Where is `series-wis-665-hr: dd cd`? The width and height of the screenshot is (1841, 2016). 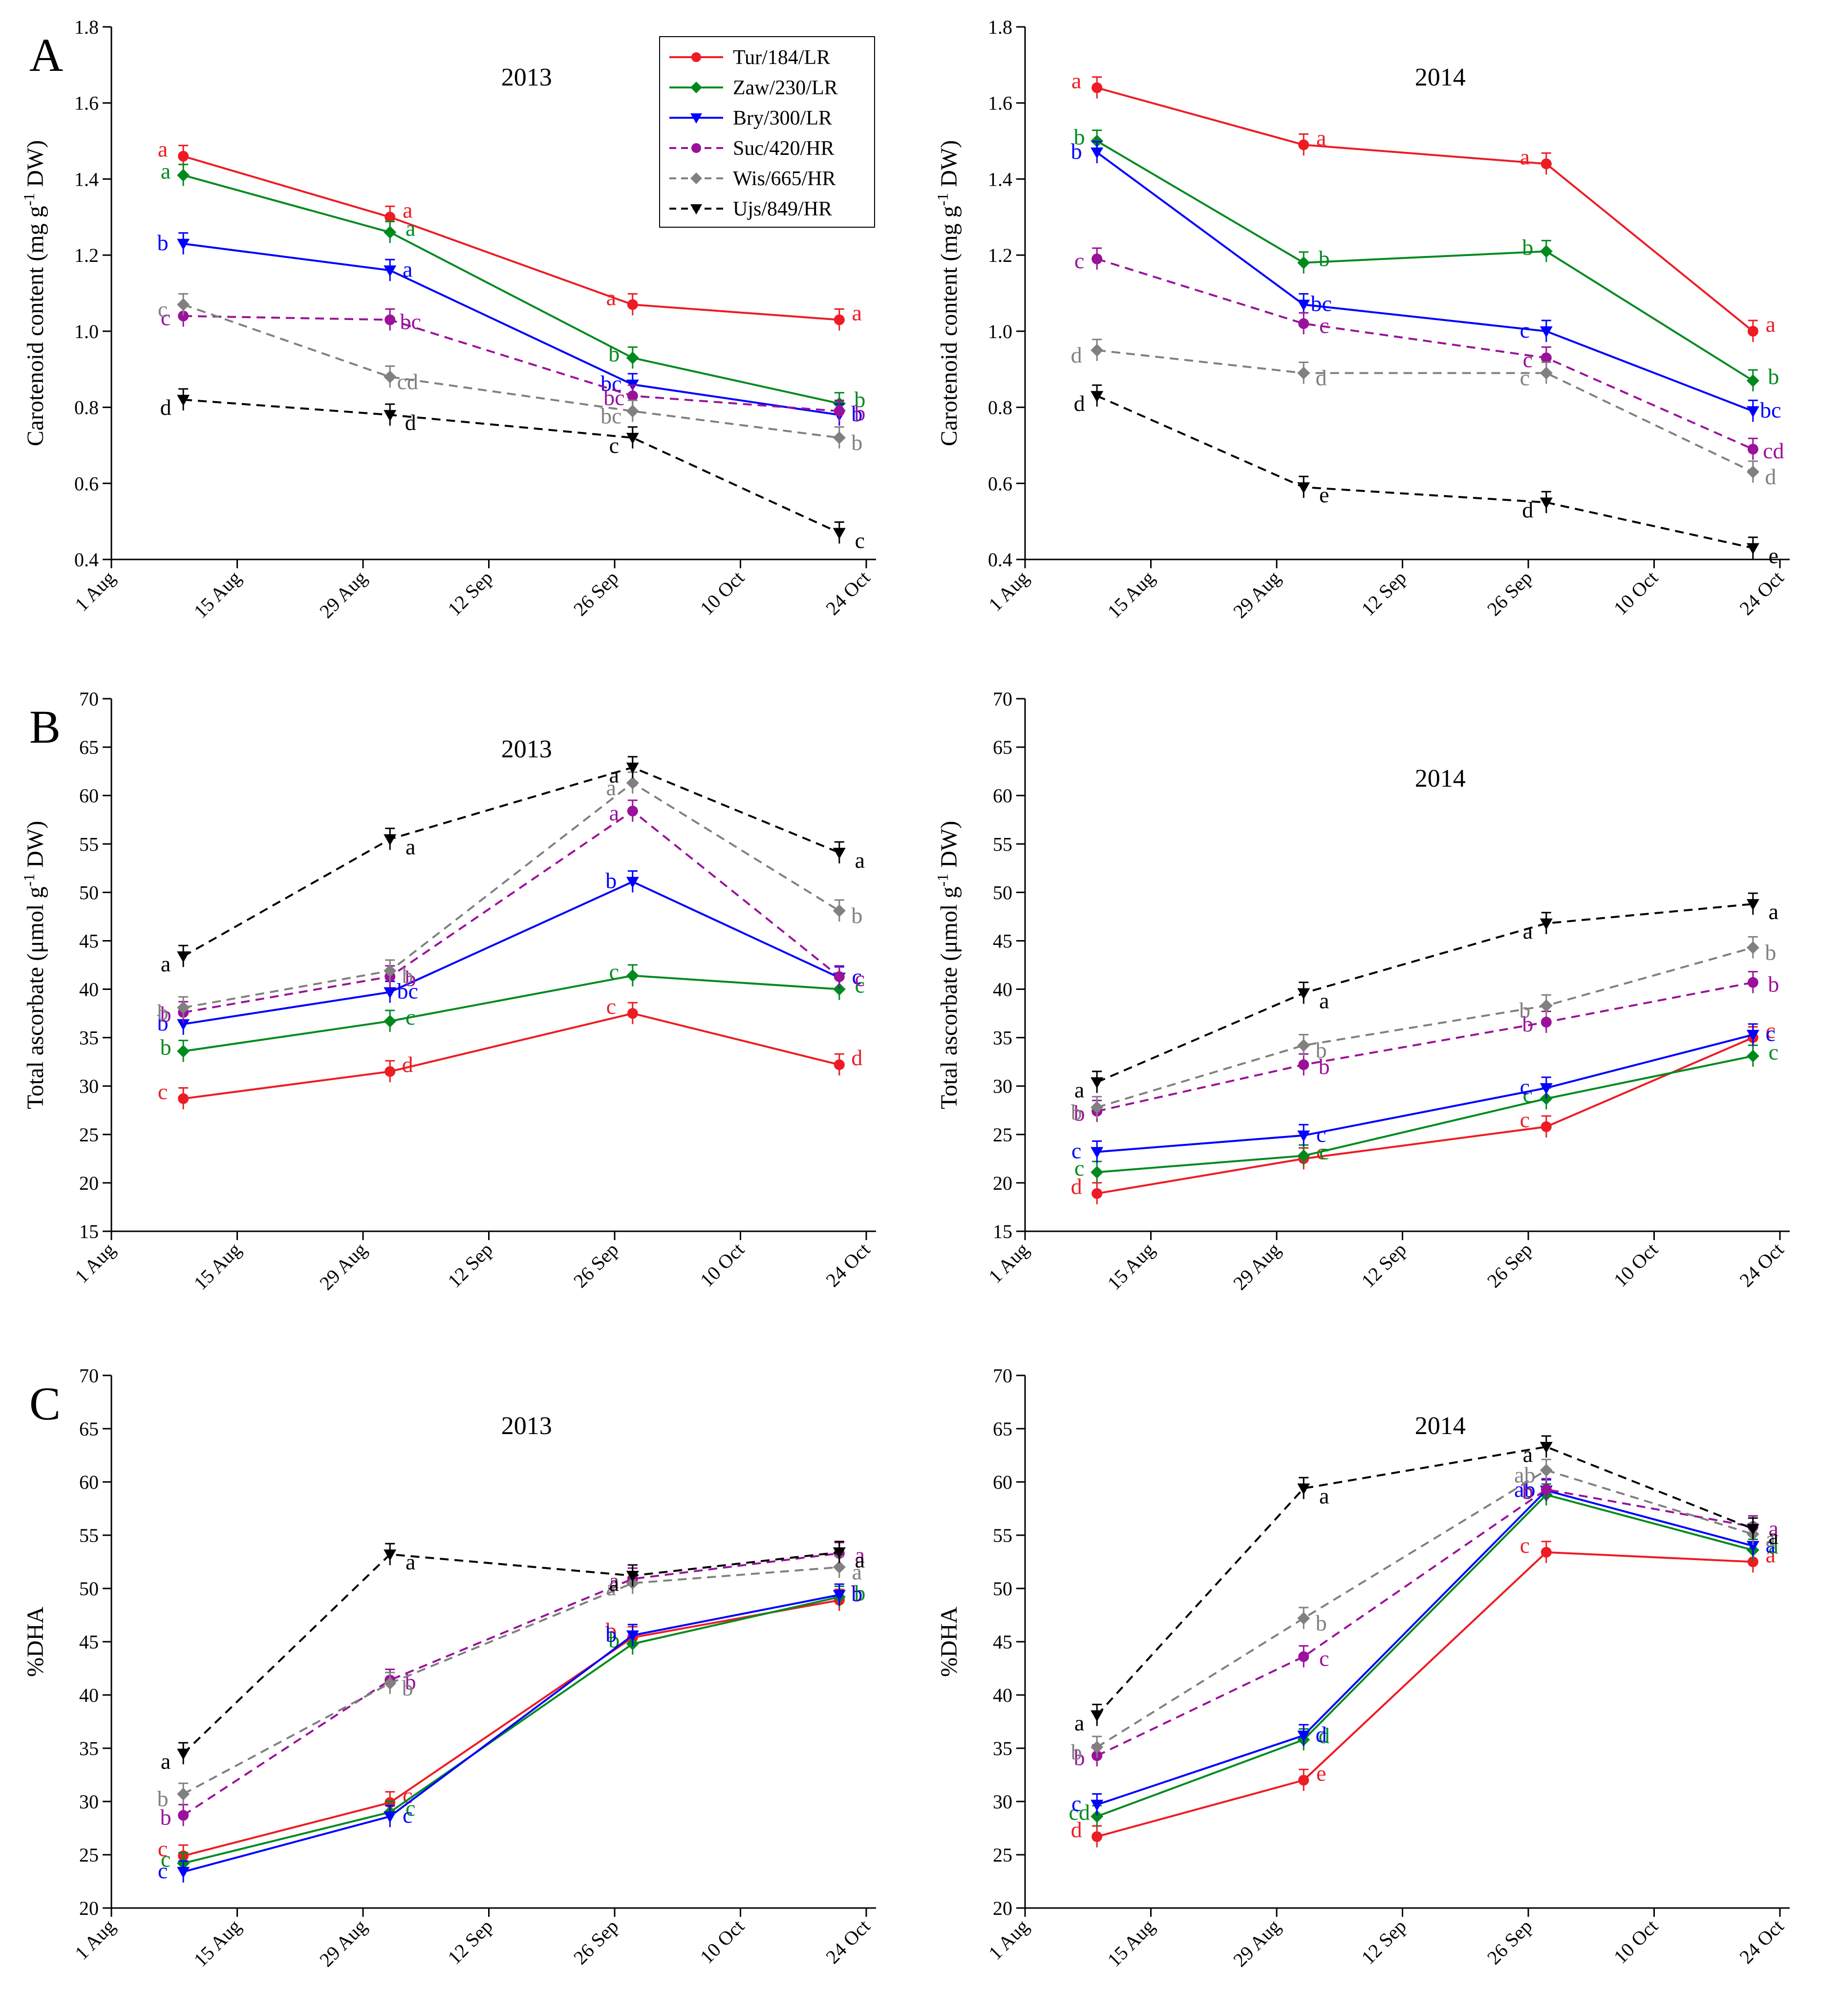 series-wis-665-hr: dd cd is located at coordinates (1423, 414).